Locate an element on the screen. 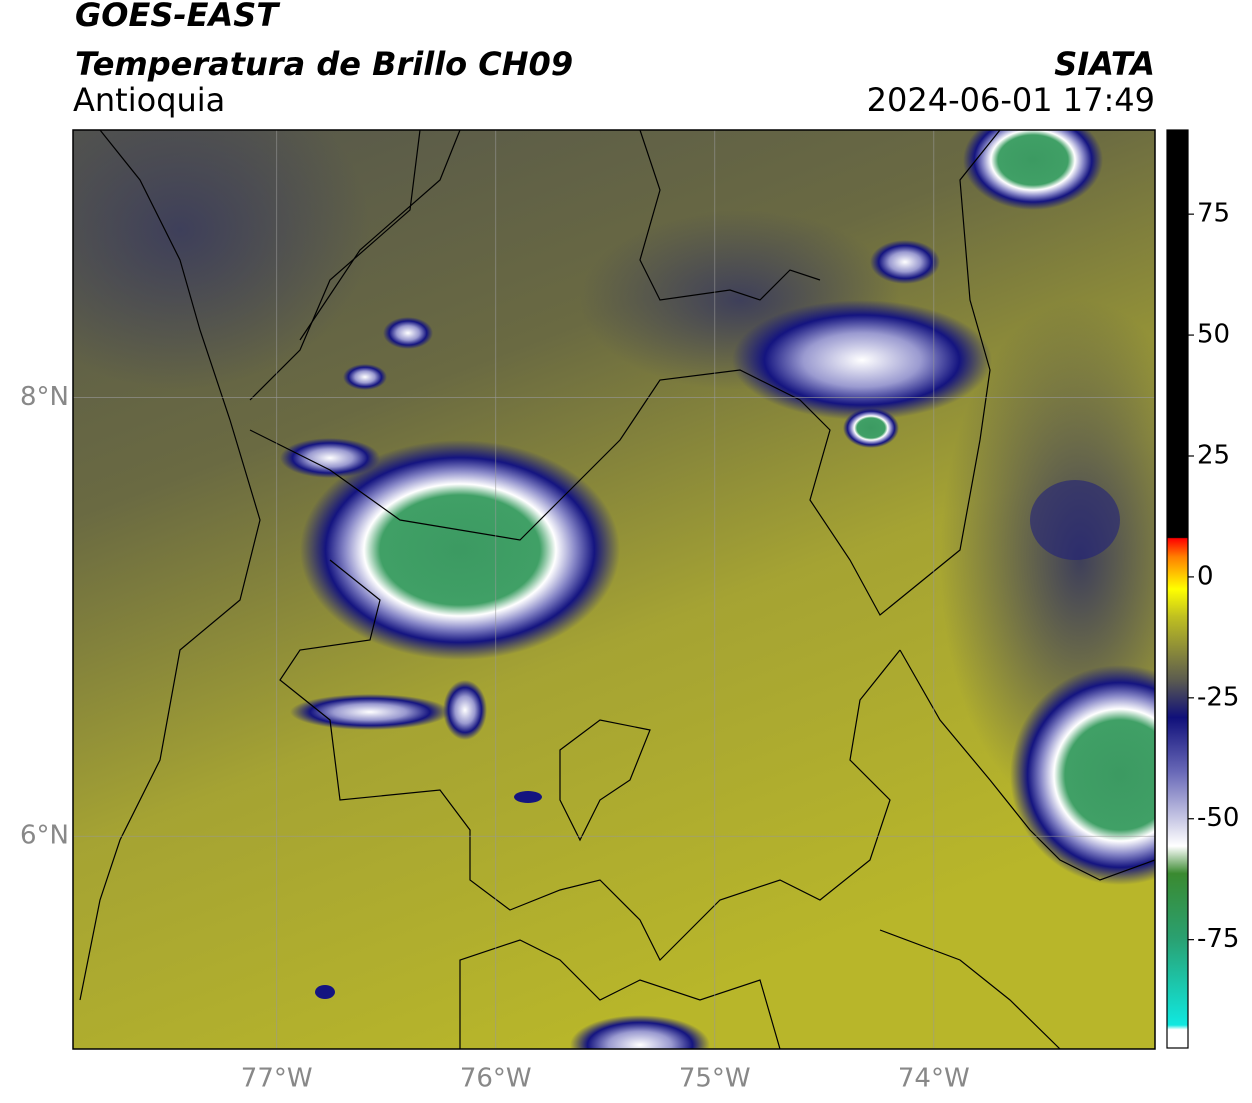 The height and width of the screenshot is (1103, 1252). x-tick-label: 75°W is located at coordinates (715, 1079).